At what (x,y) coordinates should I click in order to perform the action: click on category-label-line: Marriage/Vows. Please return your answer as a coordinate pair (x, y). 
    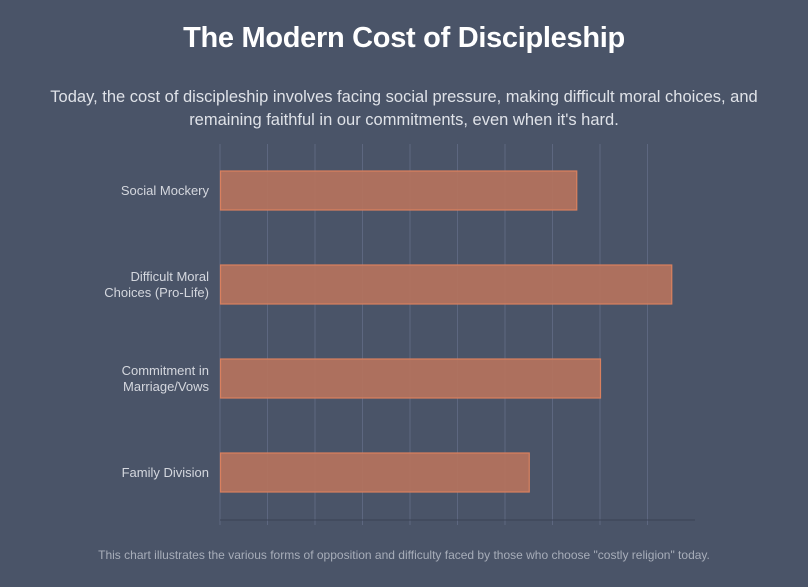
    Looking at the image, I should click on (166, 386).